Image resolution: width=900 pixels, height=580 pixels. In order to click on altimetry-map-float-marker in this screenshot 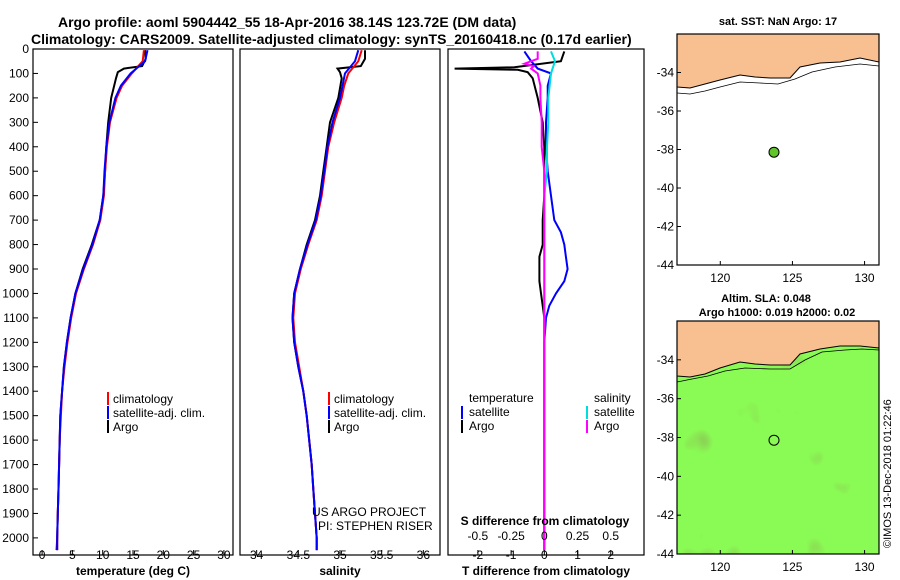, I will do `click(774, 440)`.